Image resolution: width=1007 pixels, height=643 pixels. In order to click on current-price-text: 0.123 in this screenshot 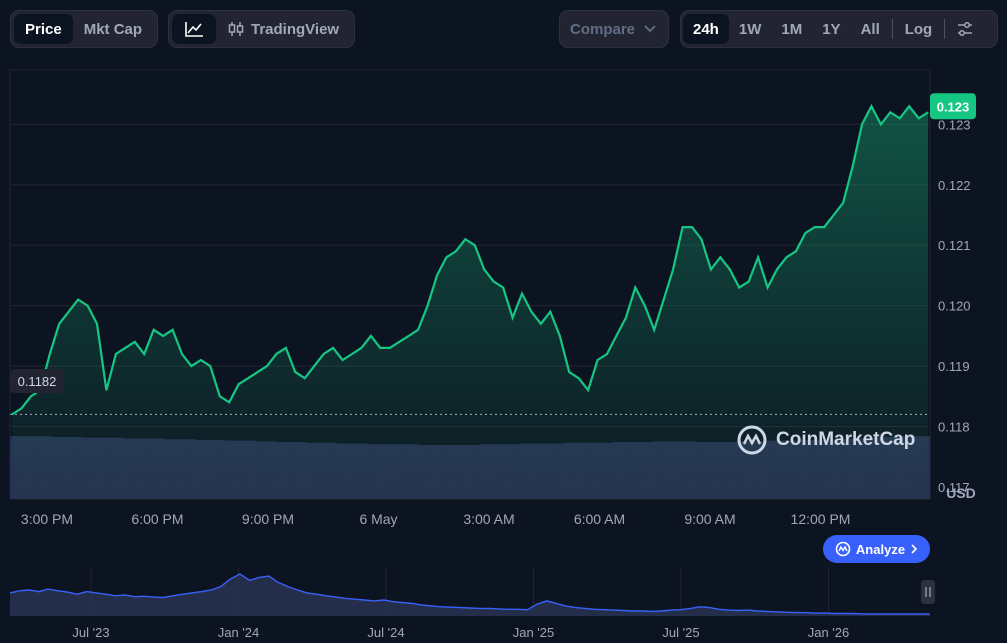, I will do `click(953, 106)`.